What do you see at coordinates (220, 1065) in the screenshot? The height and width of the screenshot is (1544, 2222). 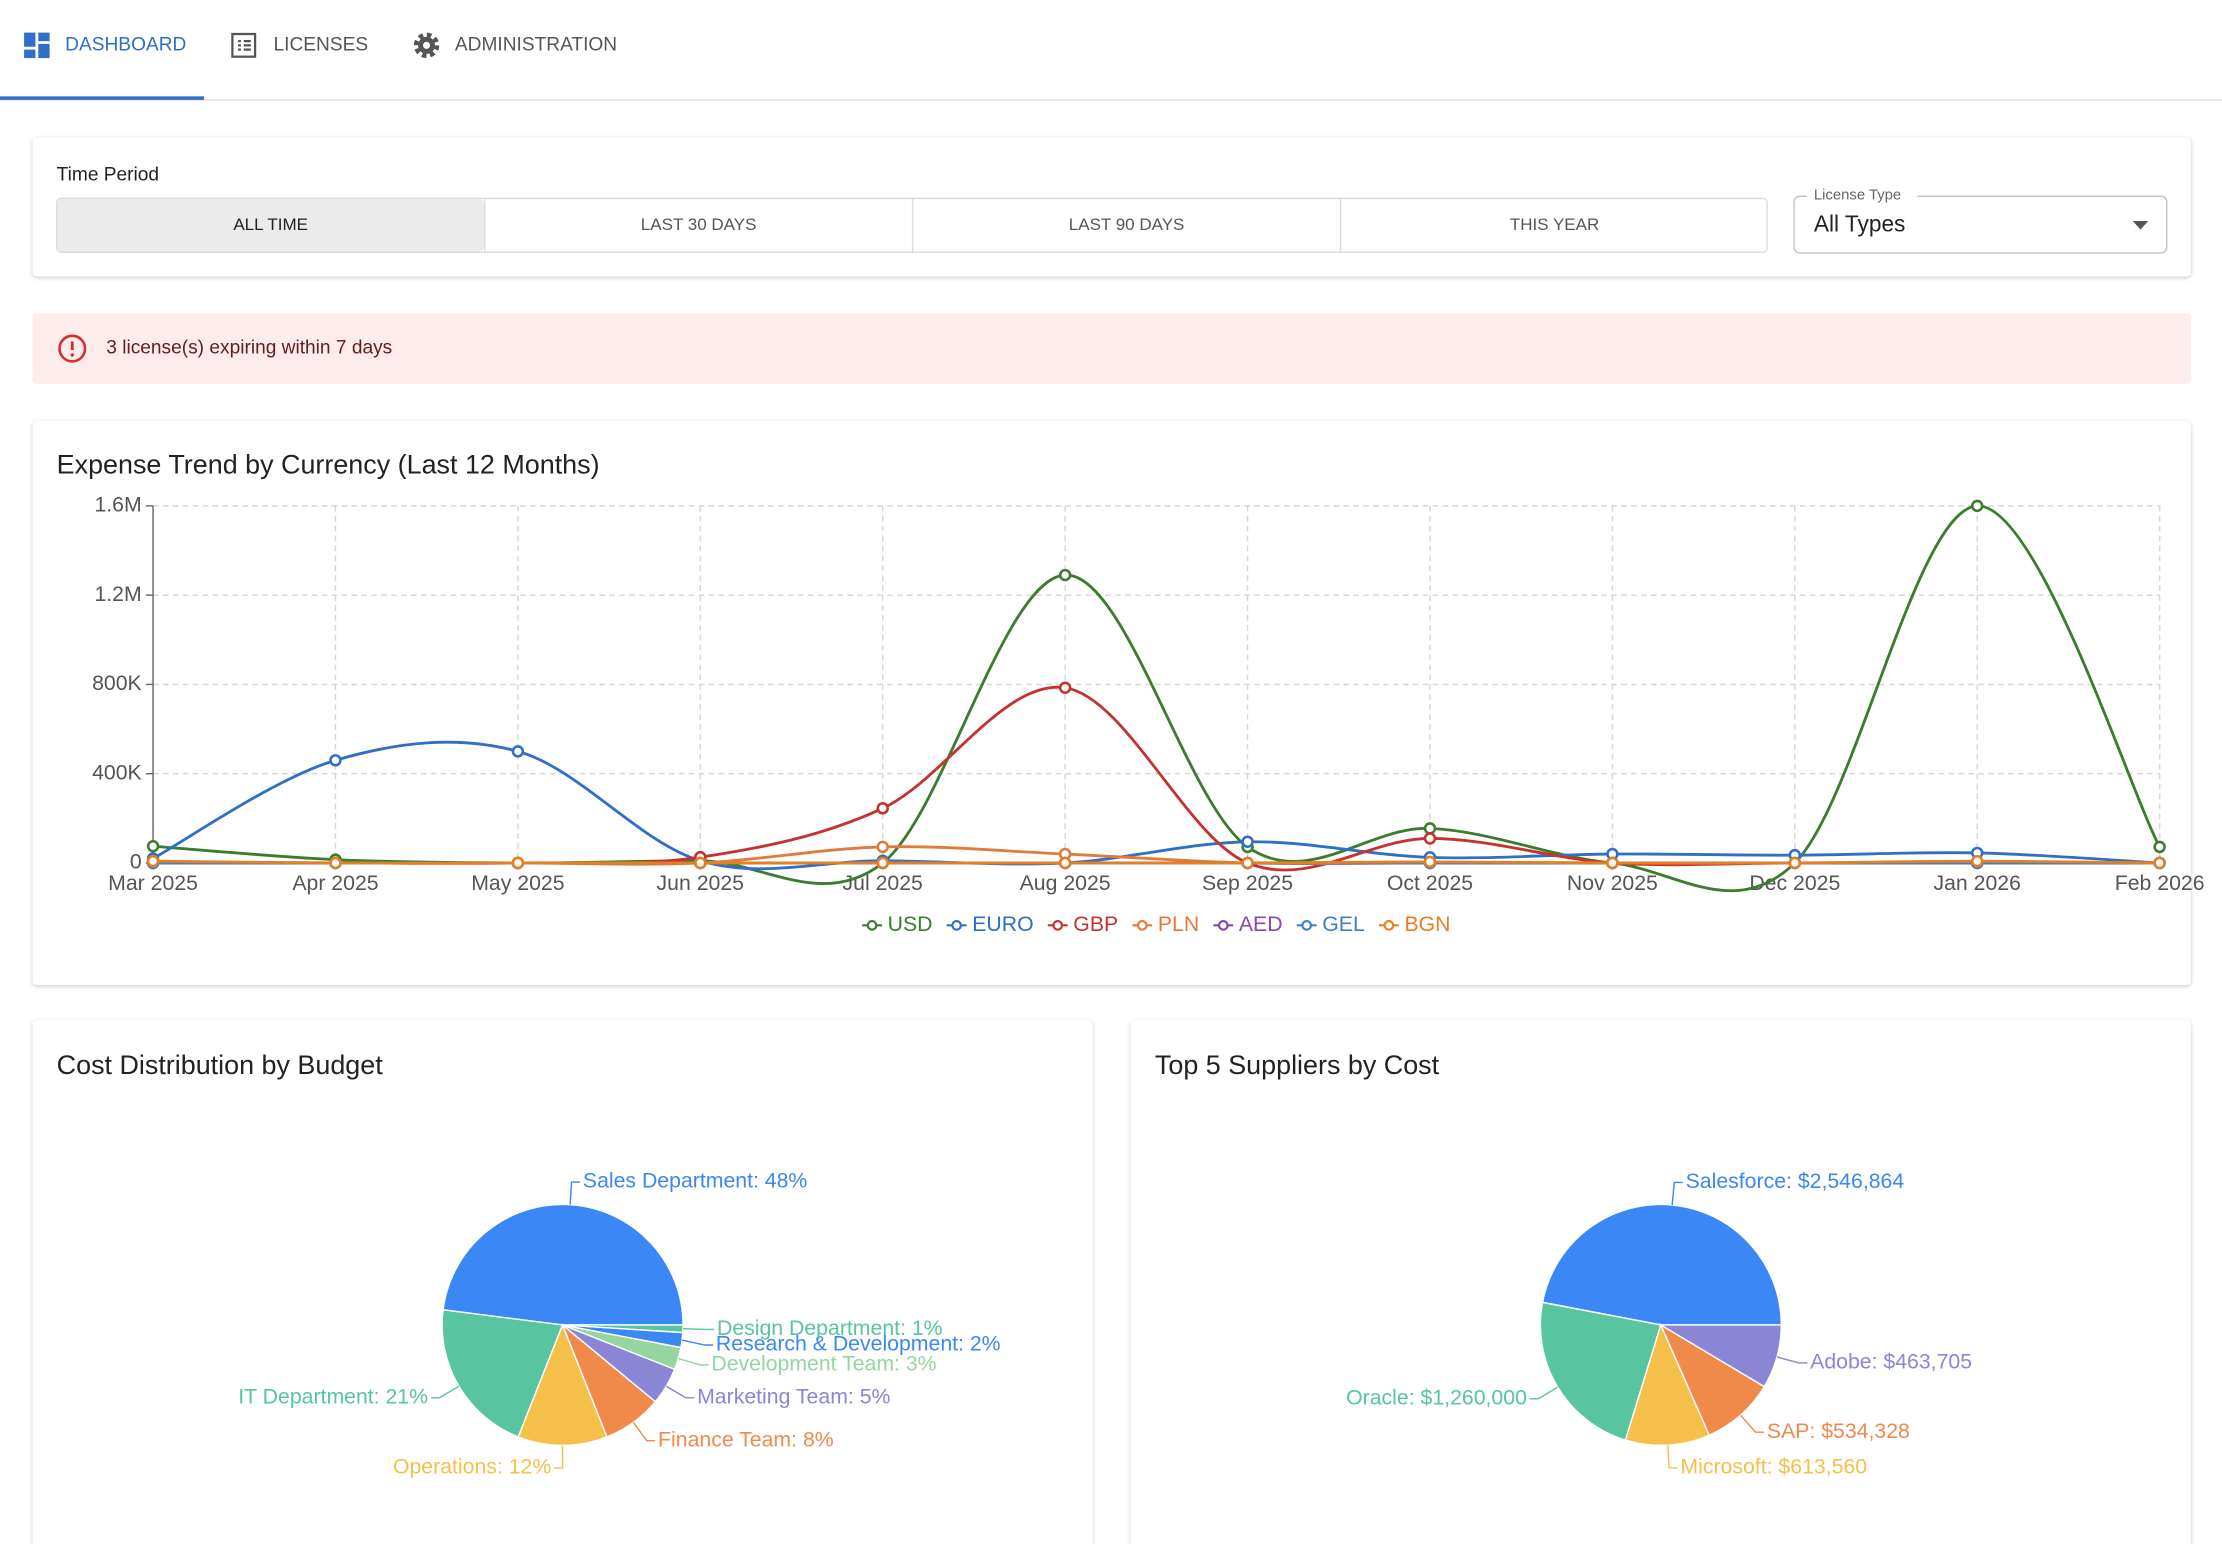 I see `chart-title: Cost Distribution by Budget` at bounding box center [220, 1065].